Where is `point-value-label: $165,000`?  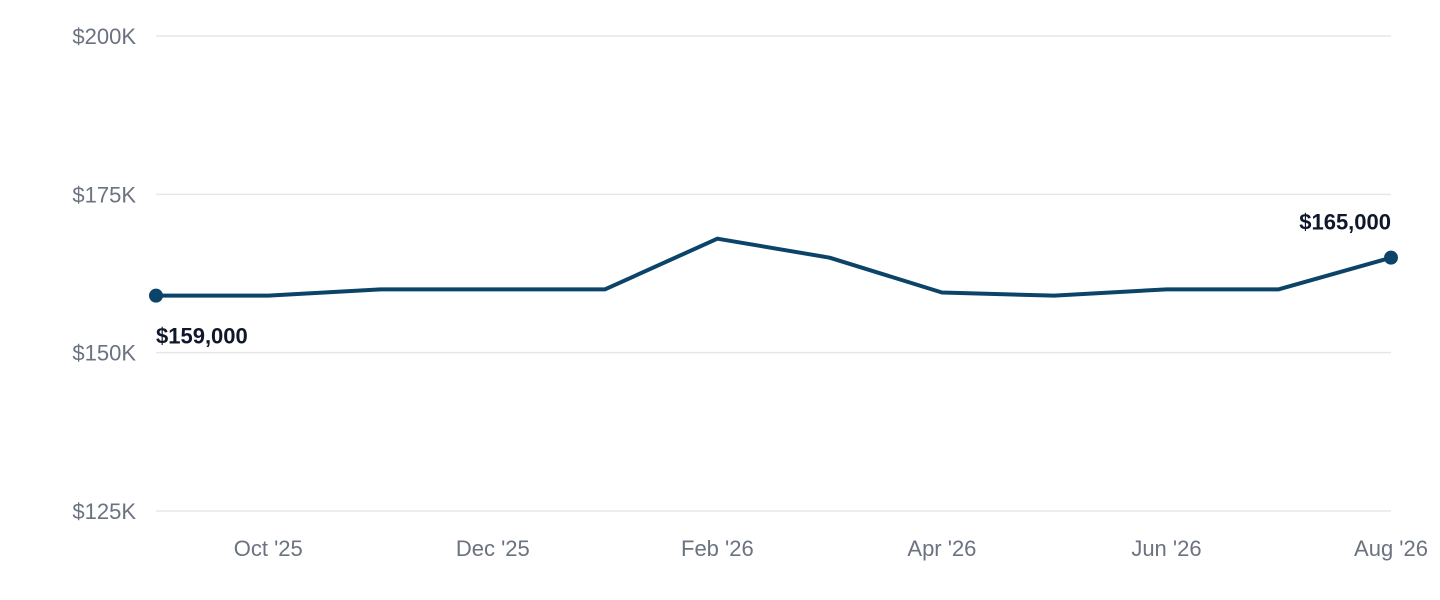
point-value-label: $165,000 is located at coordinates (1345, 222).